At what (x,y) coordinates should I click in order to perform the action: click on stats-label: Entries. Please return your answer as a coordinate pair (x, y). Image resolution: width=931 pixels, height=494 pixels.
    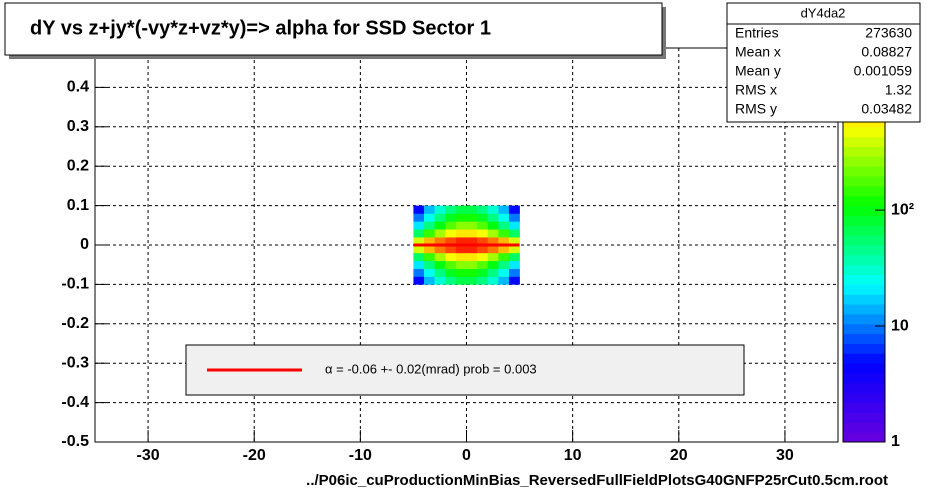
    Looking at the image, I should click on (757, 33).